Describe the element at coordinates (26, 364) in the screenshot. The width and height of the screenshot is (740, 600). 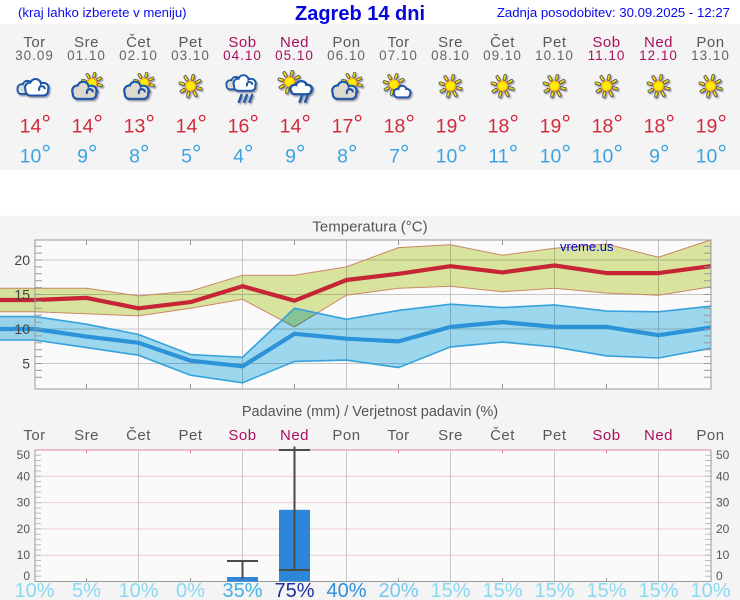
I see `svg-text: 5` at that location.